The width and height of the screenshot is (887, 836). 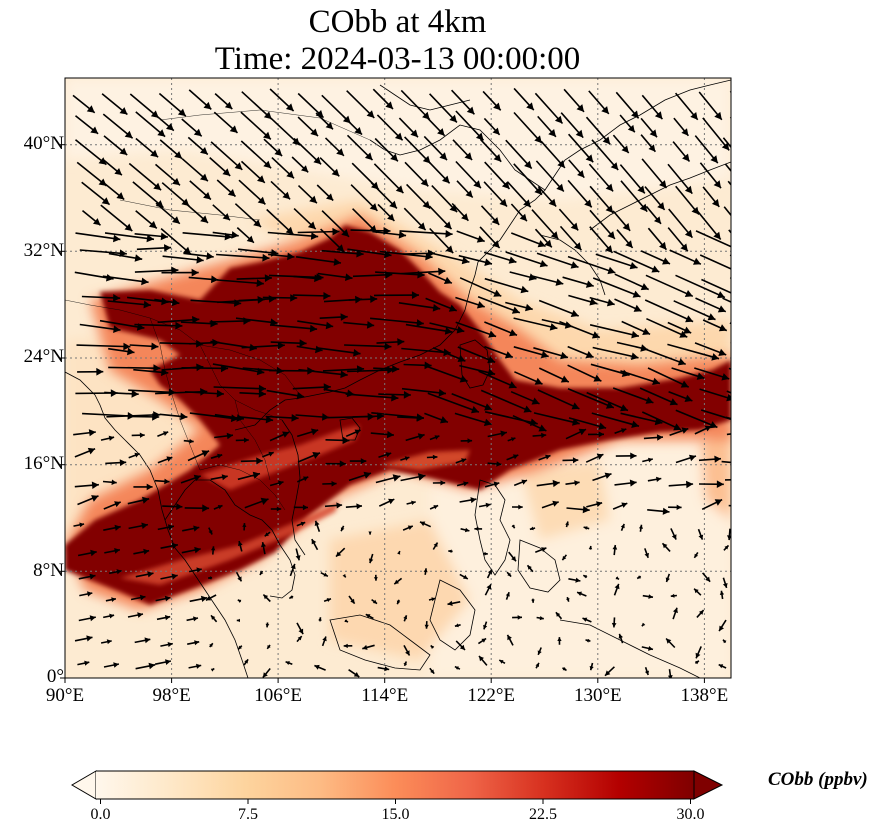 I want to click on colorbar-extend-min, so click(x=84, y=785).